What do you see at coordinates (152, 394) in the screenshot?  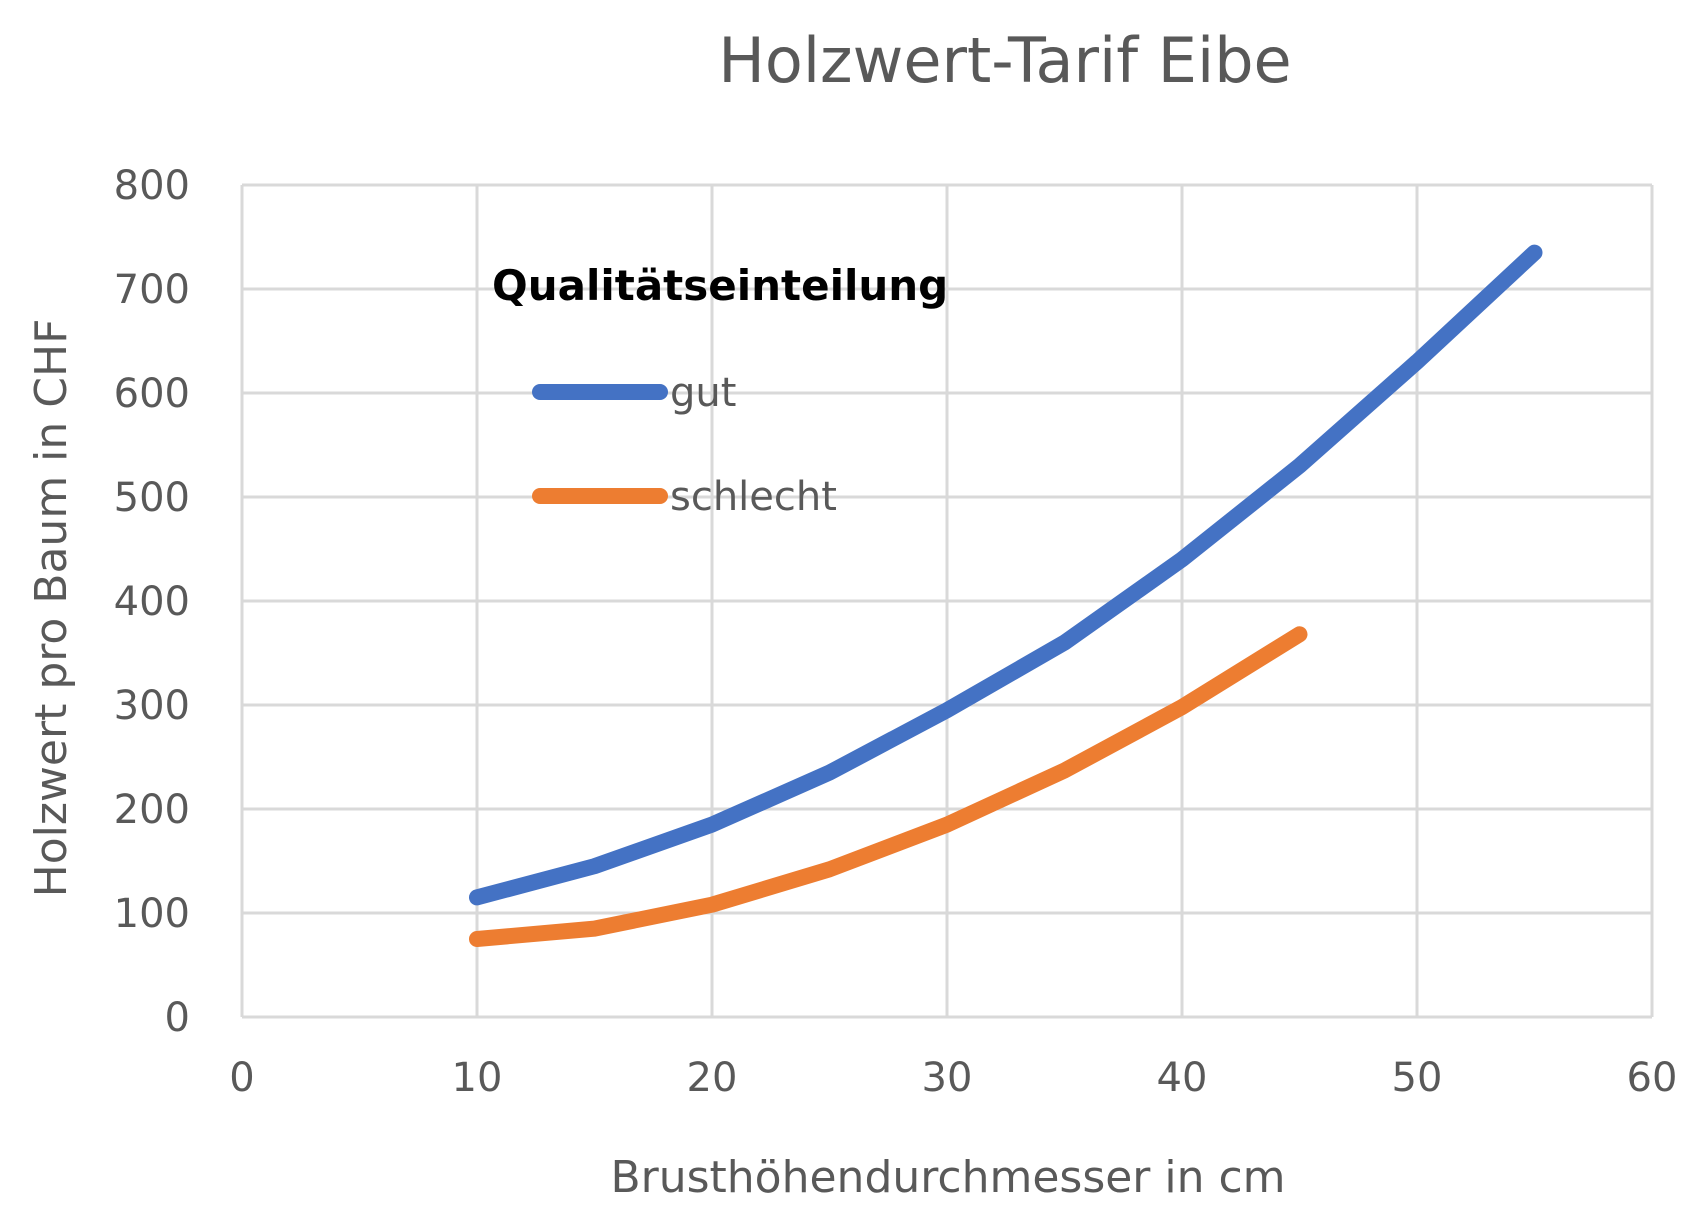 I see `y-tick-label: 600` at bounding box center [152, 394].